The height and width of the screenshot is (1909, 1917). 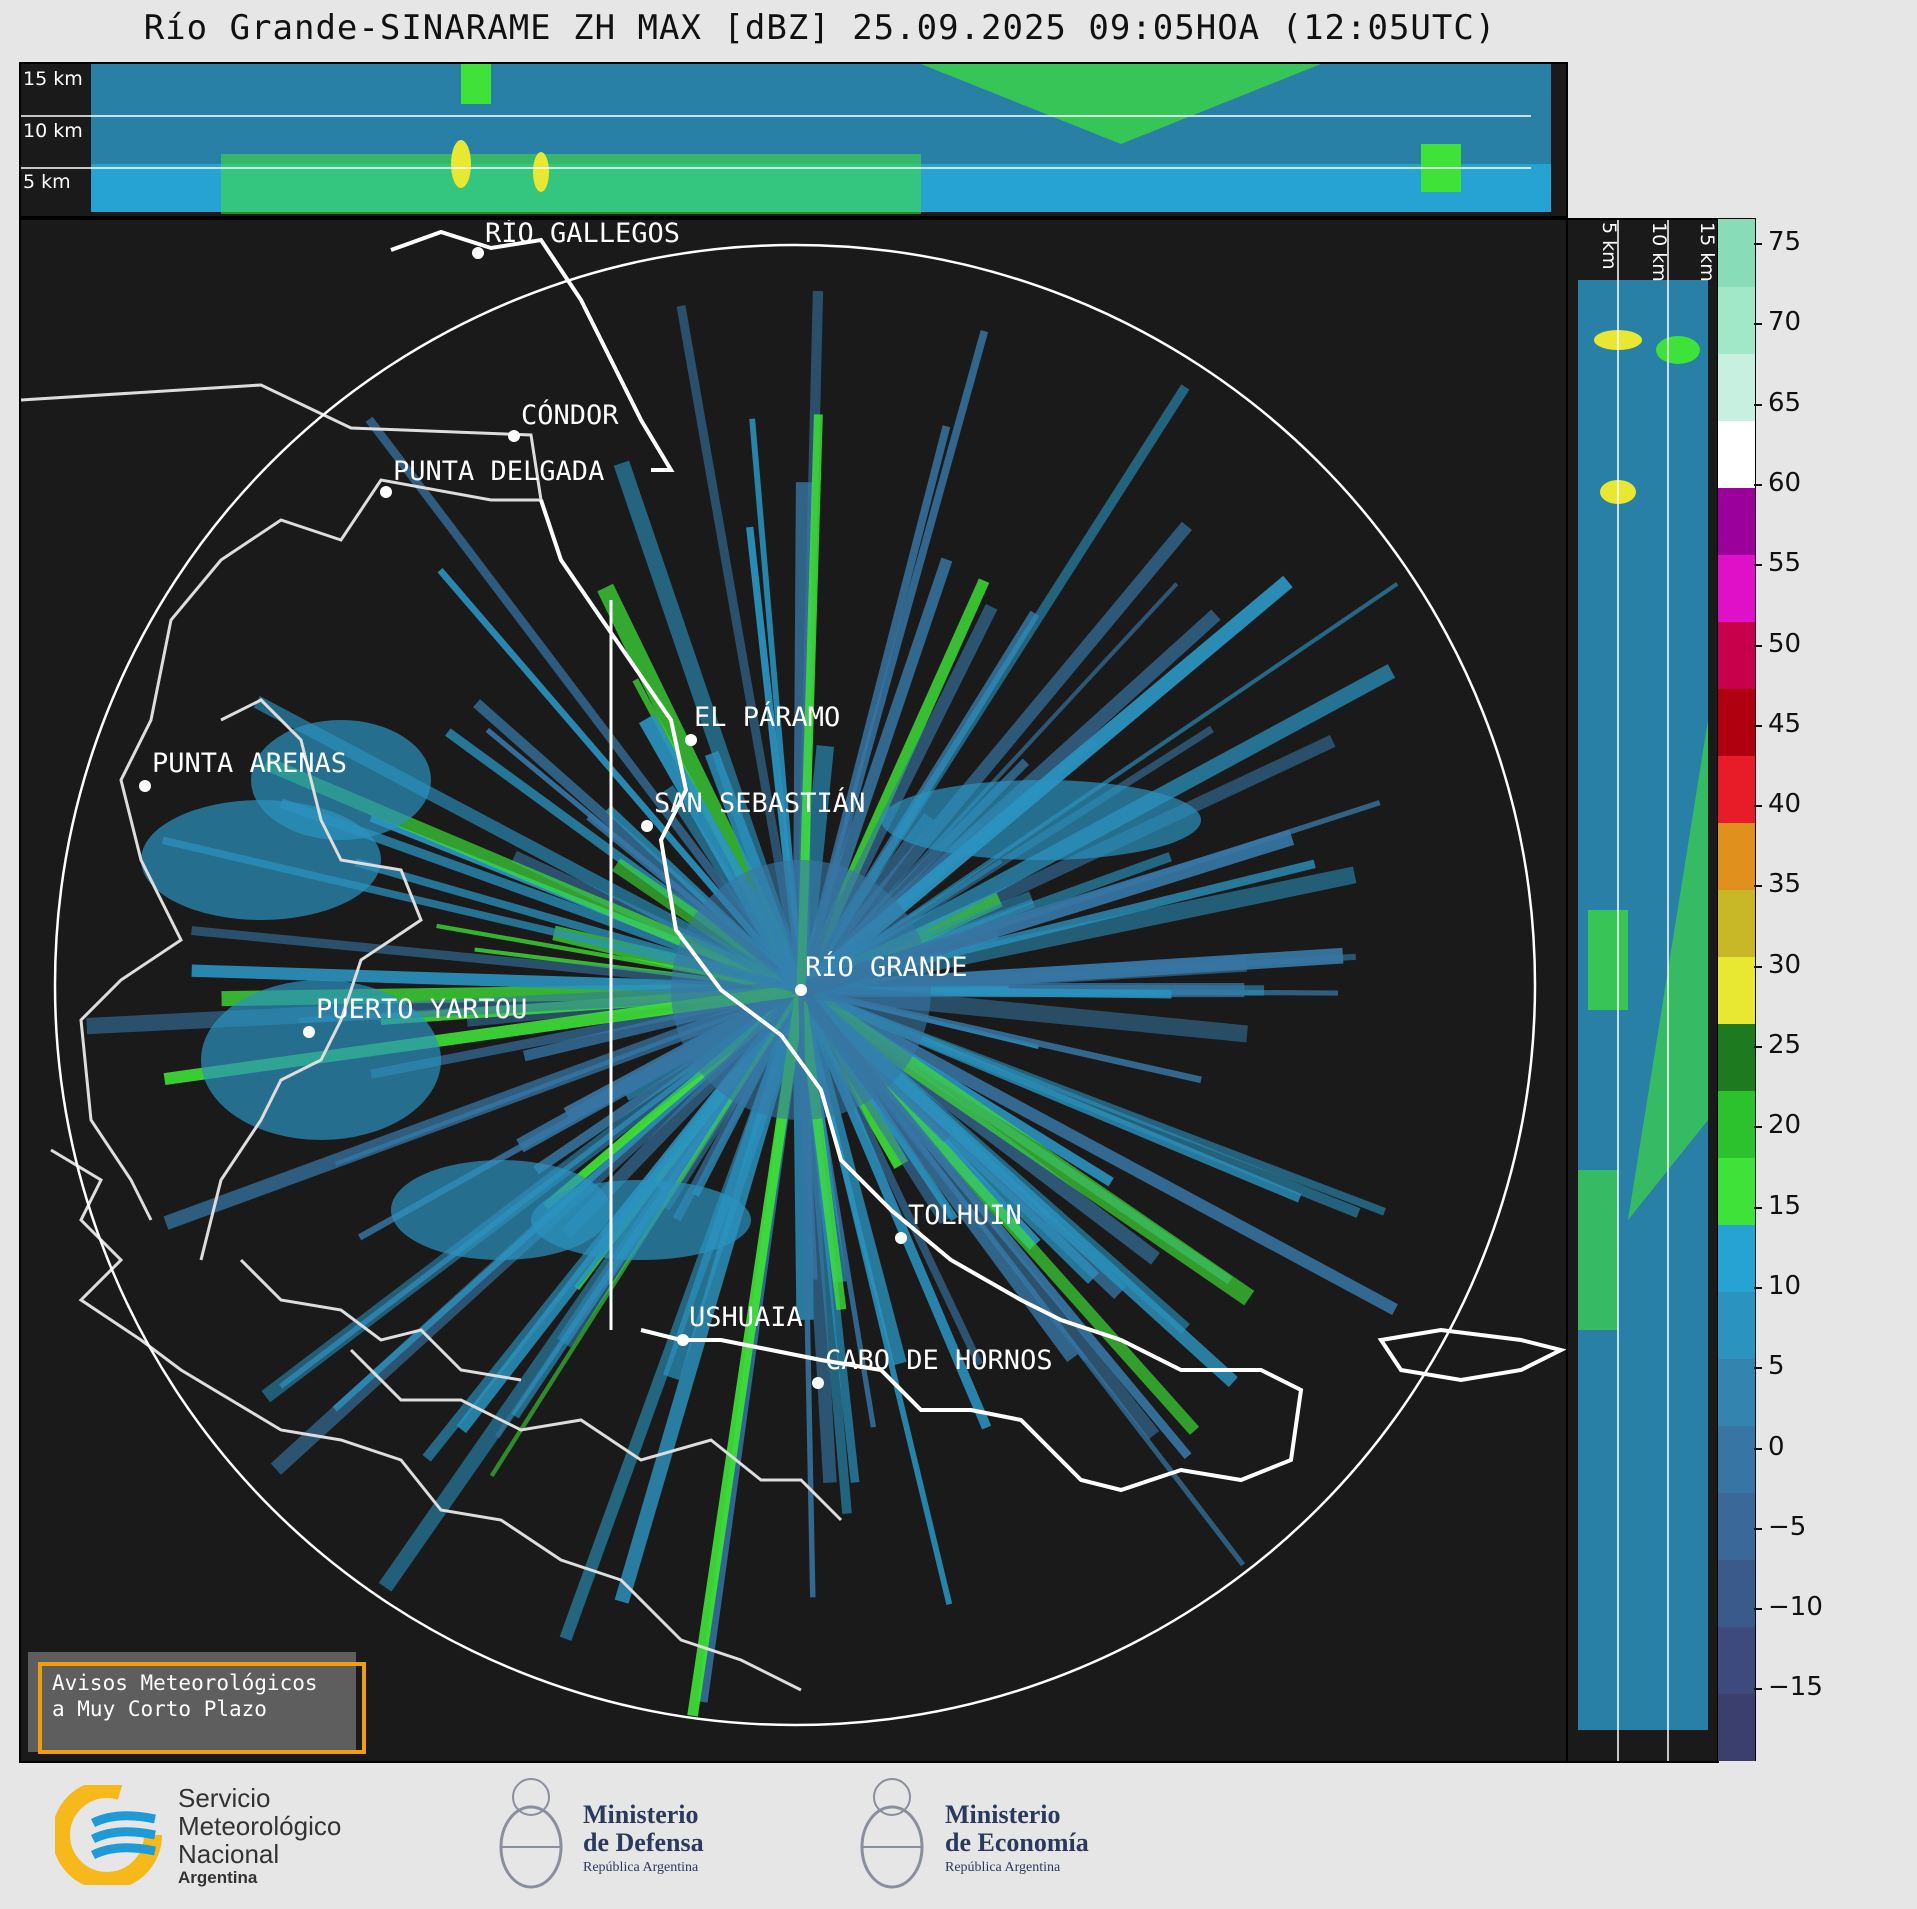 What do you see at coordinates (499, 471) in the screenshot?
I see `city-label-punta-delgada: PUNTA DELGADA` at bounding box center [499, 471].